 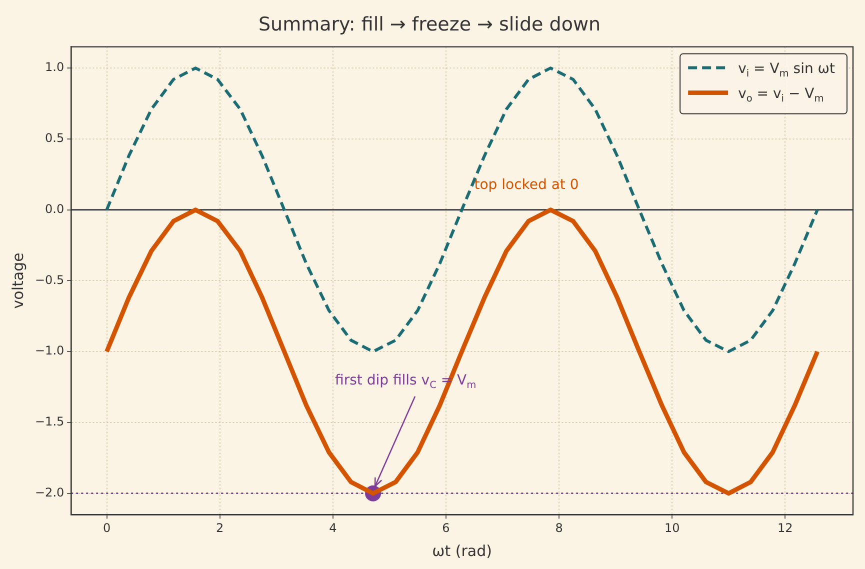 What do you see at coordinates (446, 527) in the screenshot?
I see `x-tick-label: 6` at bounding box center [446, 527].